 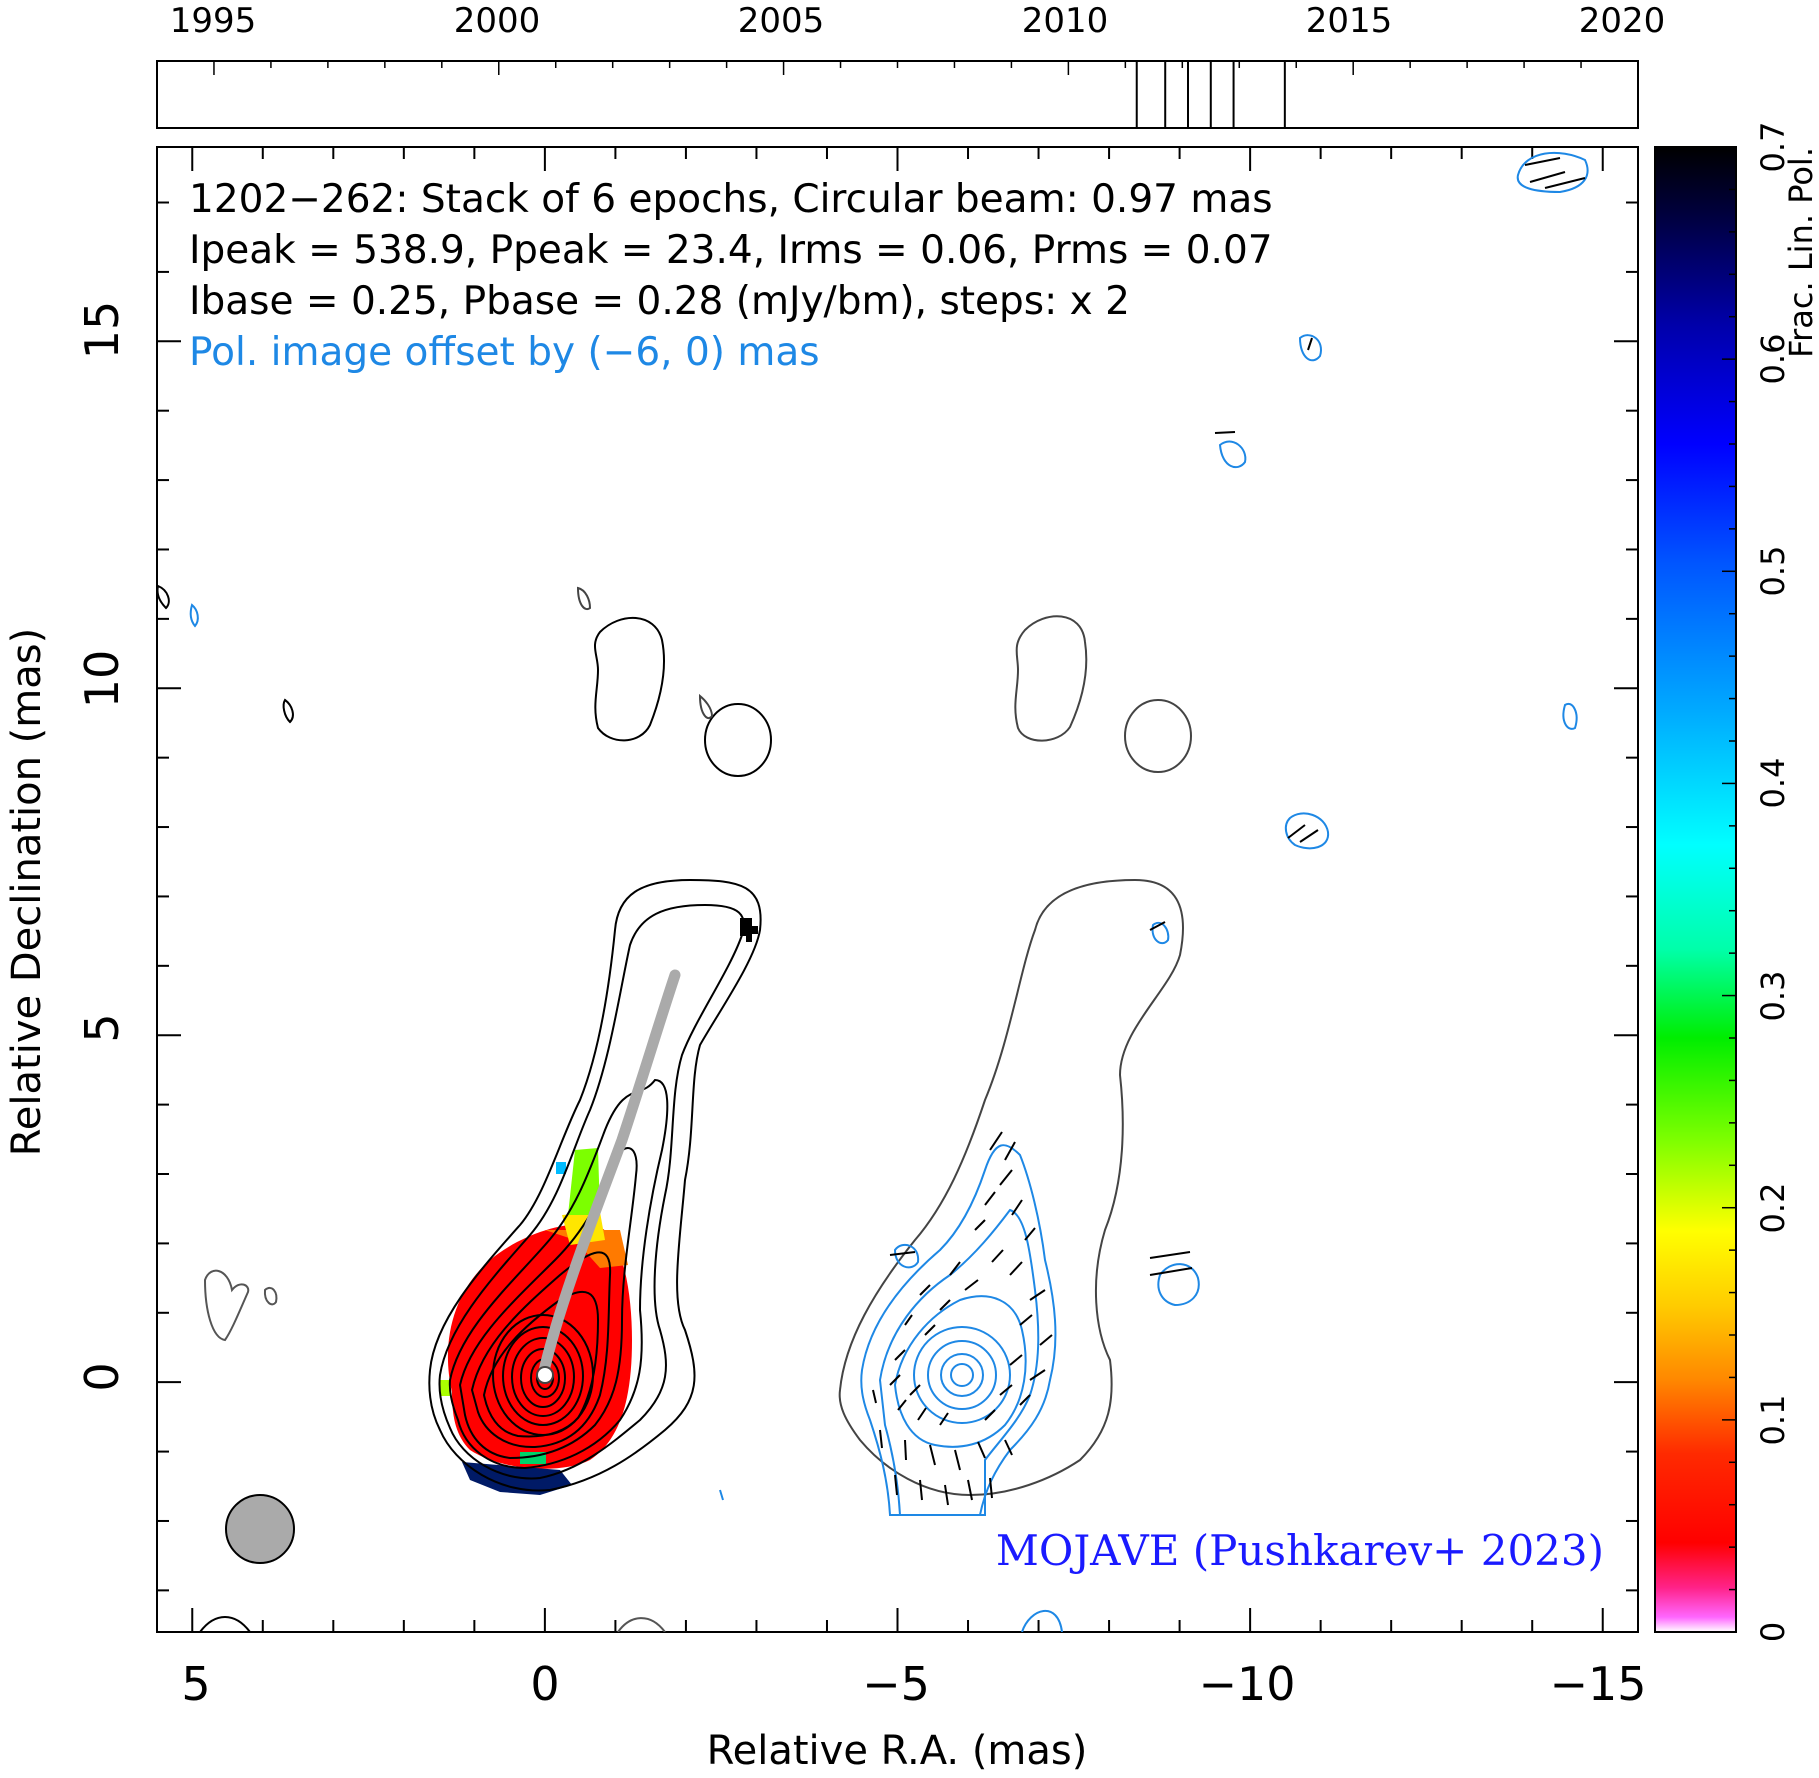 What do you see at coordinates (1300, 1550) in the screenshot?
I see `credit-label: MOJAVE (Pushkarev+ 2023)` at bounding box center [1300, 1550].